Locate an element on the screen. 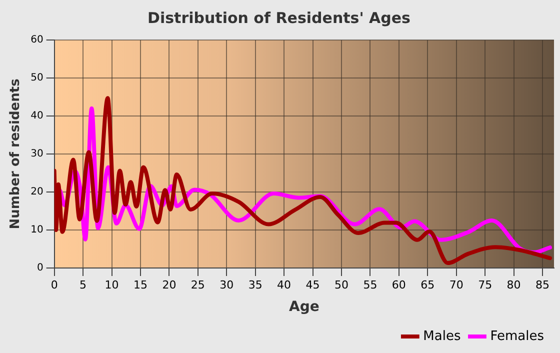  x-tick-label: 5 is located at coordinates (83, 285).